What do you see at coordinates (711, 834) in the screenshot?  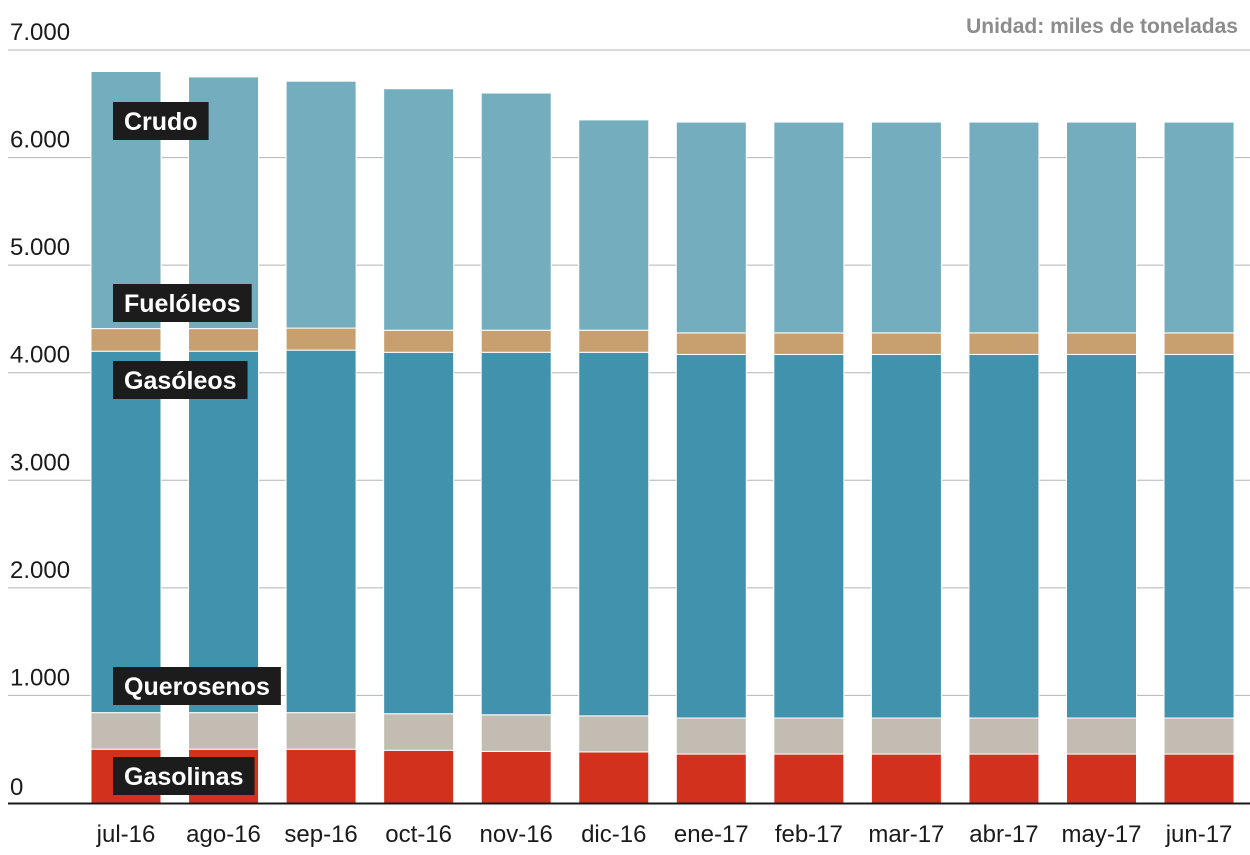 I see `x-tick-label: ene-17` at bounding box center [711, 834].